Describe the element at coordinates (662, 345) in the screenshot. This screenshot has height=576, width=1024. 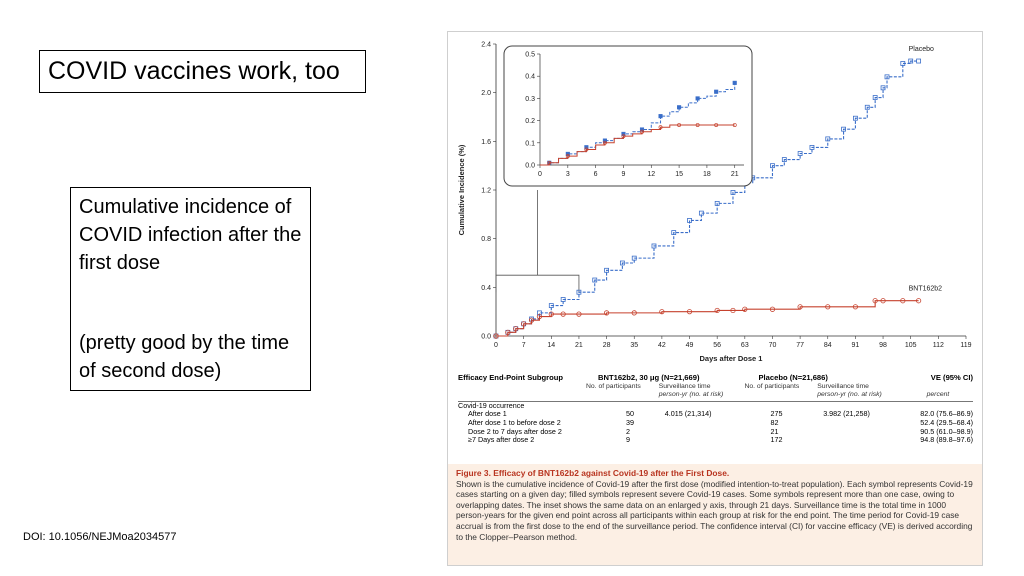
I see `x-tick-label: 42` at that location.